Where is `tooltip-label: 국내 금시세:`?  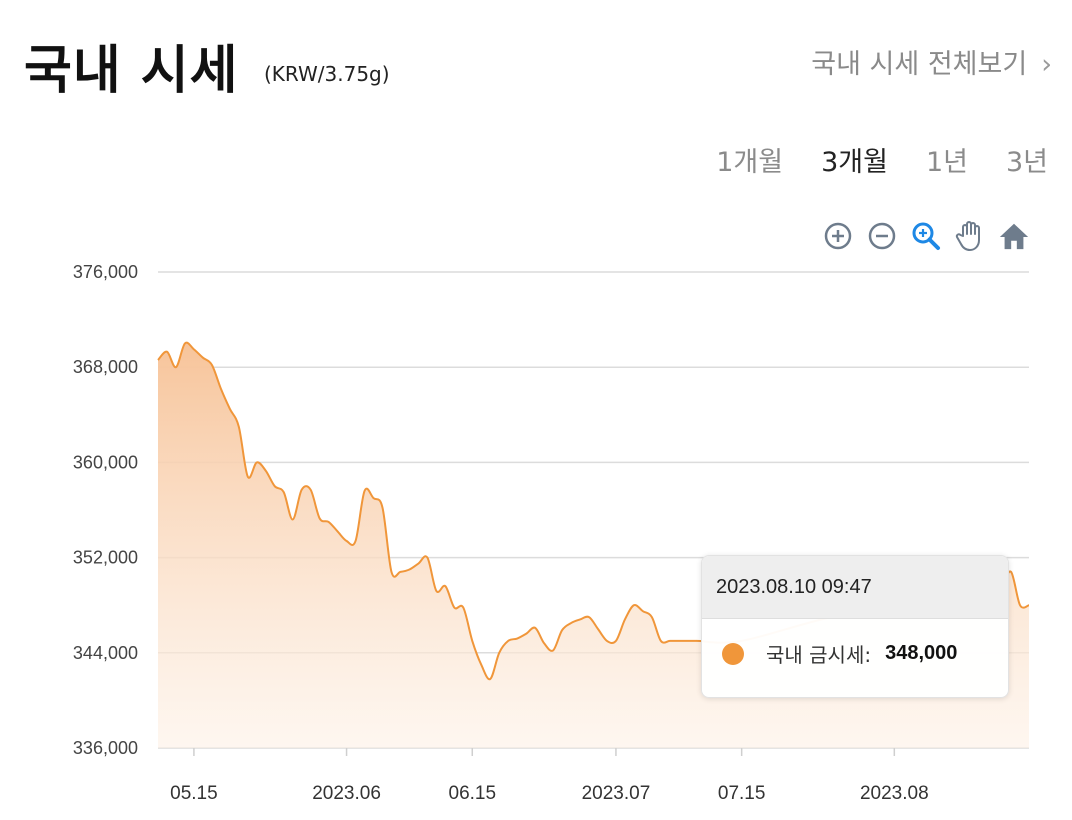
tooltip-label: 국내 금시세: is located at coordinates (819, 655).